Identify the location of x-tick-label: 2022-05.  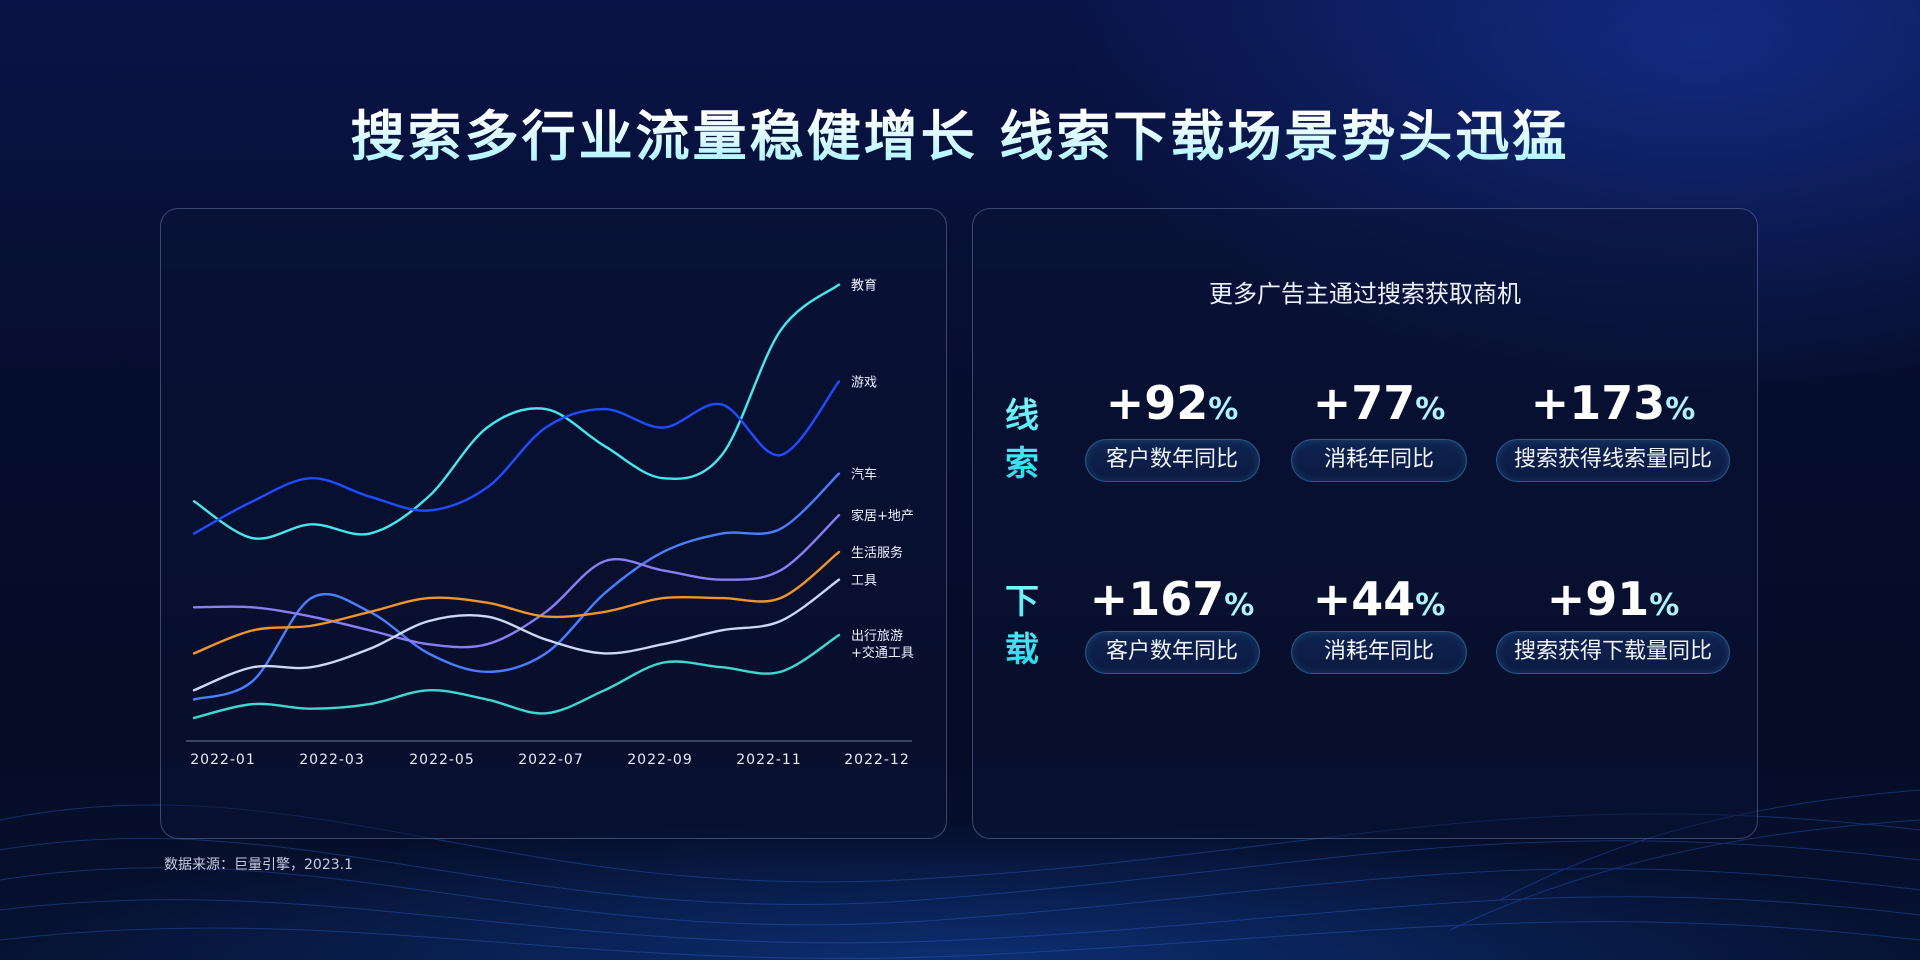
(442, 760).